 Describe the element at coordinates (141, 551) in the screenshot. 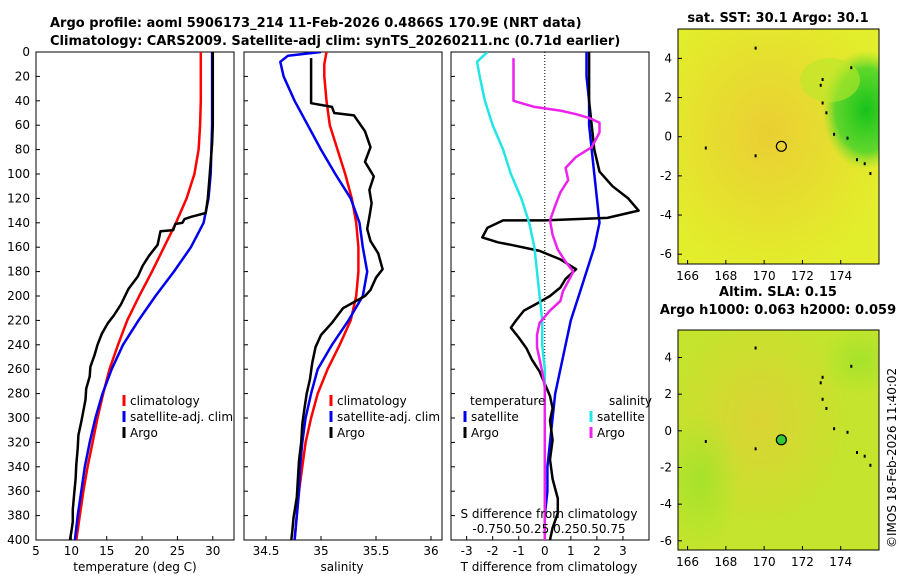

I see `x-tick-label: 20` at that location.